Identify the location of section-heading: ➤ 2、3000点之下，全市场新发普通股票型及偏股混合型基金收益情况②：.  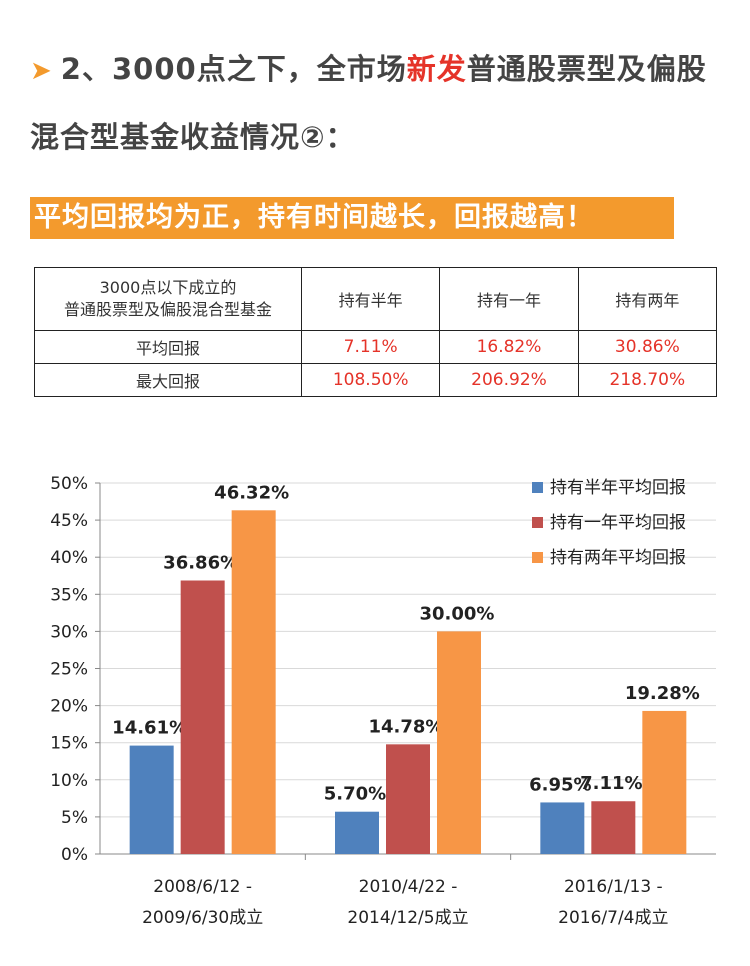
(380, 103).